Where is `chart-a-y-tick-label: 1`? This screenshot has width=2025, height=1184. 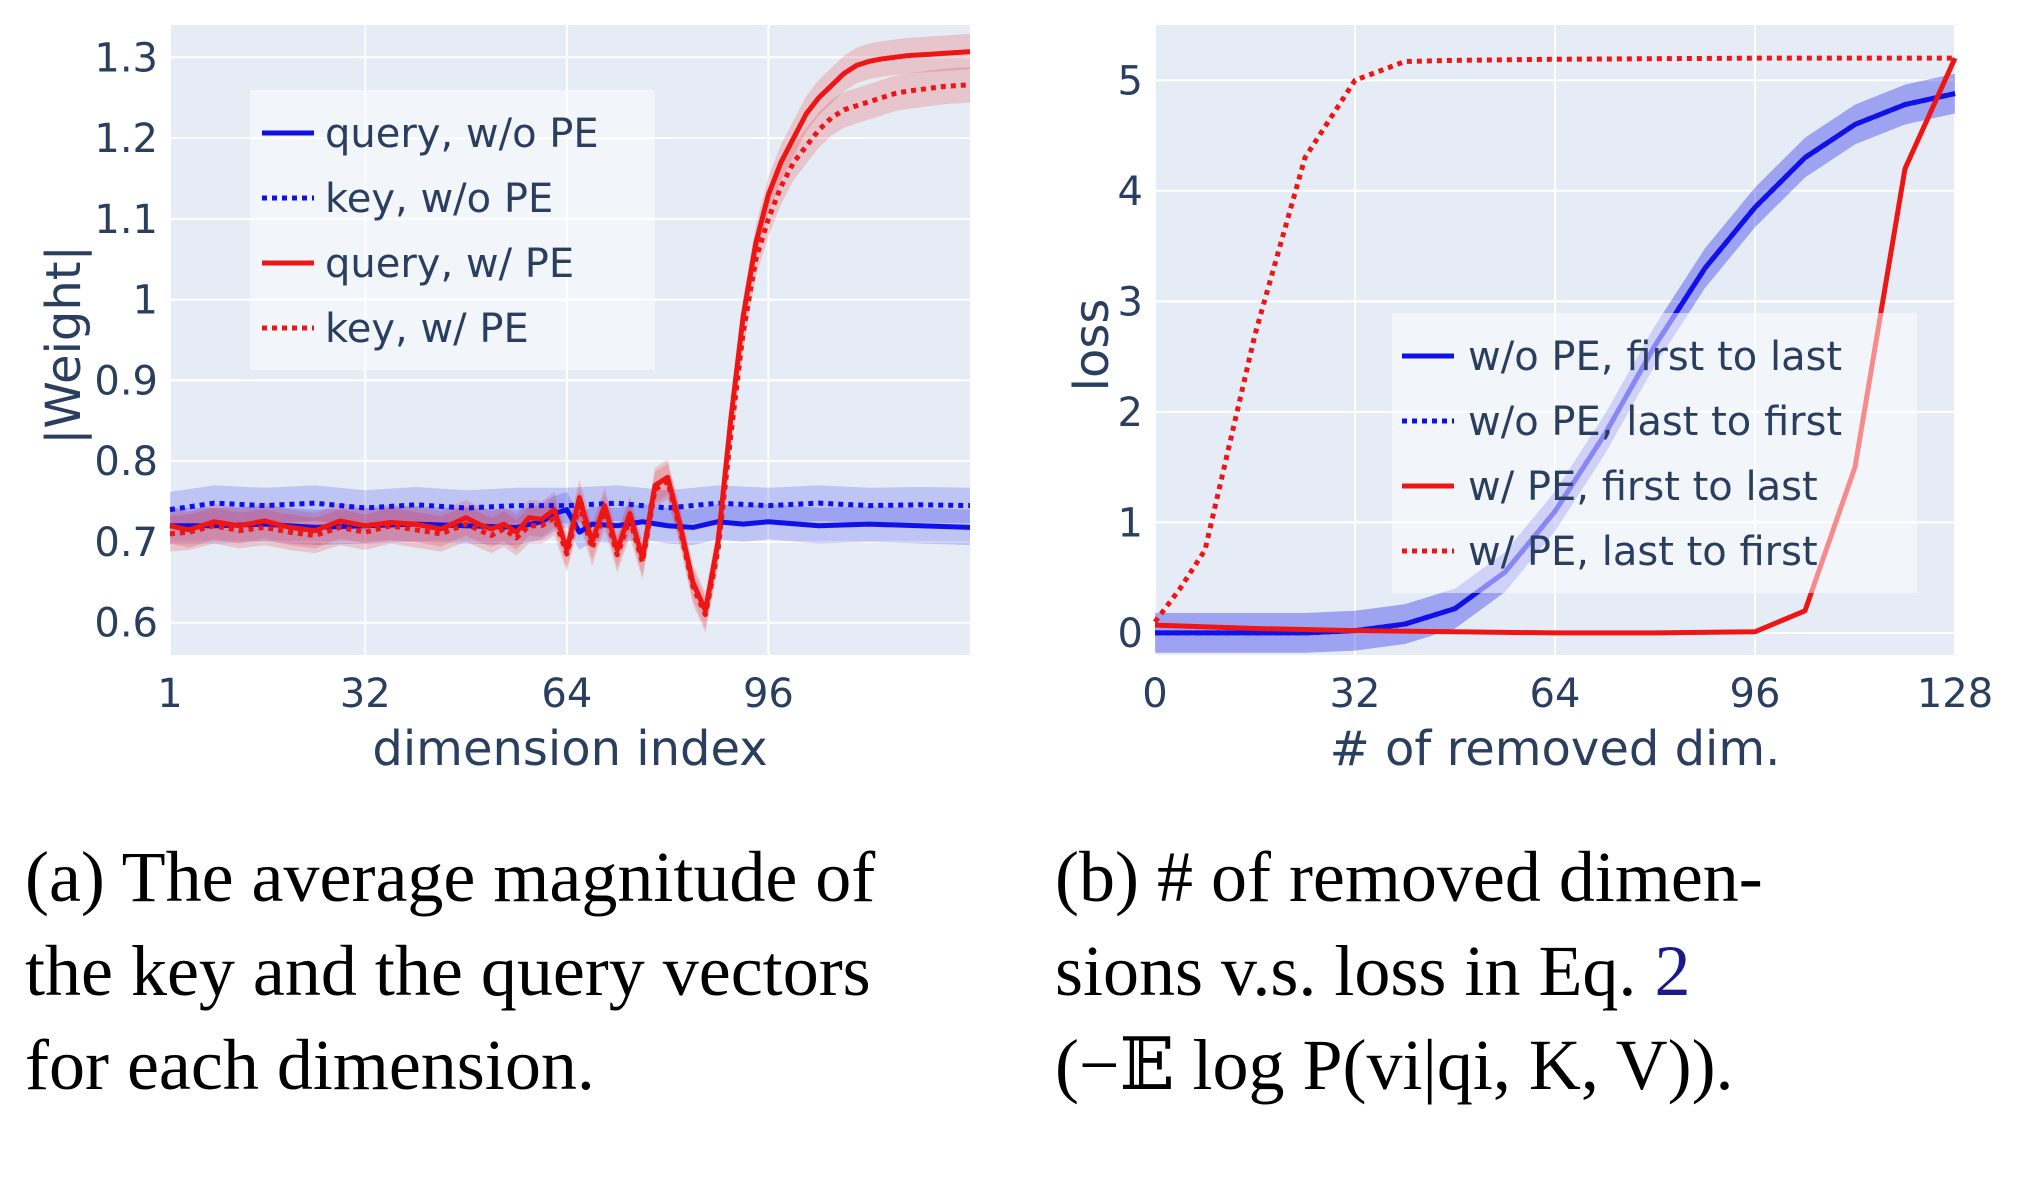
chart-a-y-tick-label: 1 is located at coordinates (145, 301).